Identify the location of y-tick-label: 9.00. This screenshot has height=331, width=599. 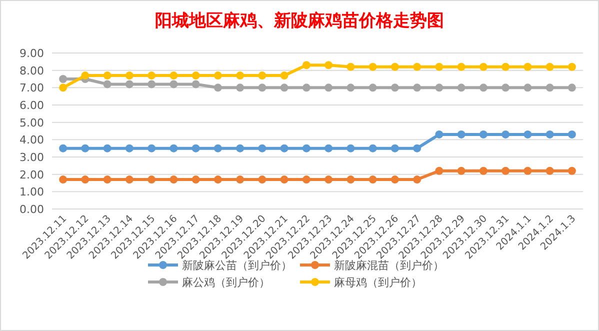
(32, 53).